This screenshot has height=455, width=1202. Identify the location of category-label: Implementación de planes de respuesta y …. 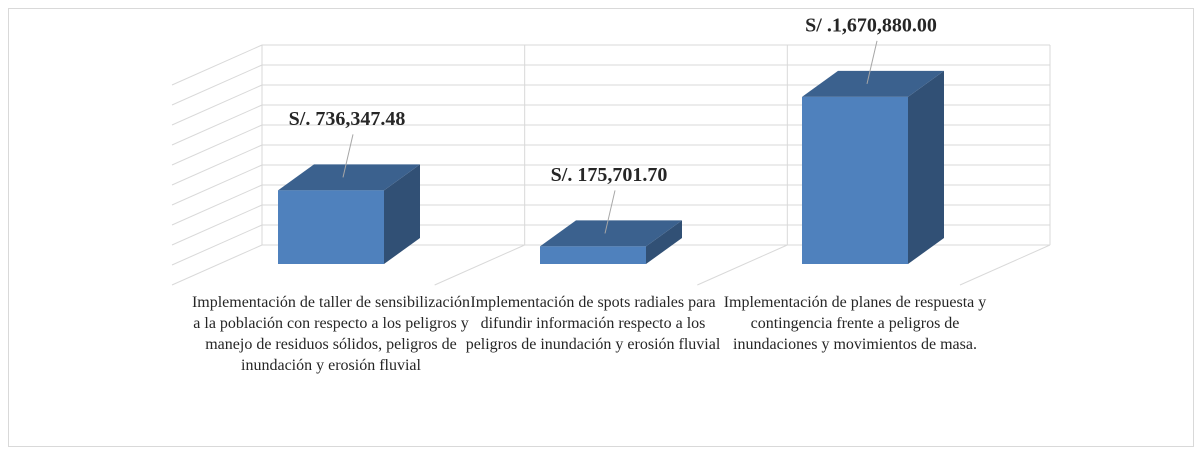
(855, 323).